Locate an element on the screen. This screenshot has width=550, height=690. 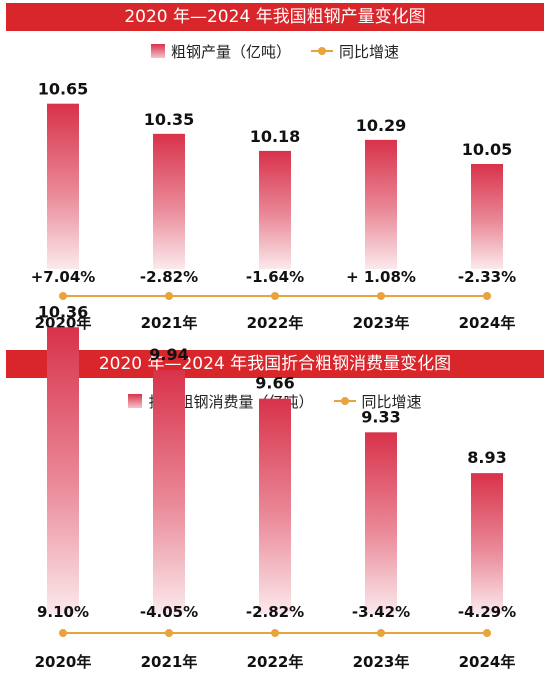
data-label: 10.29 is located at coordinates (381, 125).